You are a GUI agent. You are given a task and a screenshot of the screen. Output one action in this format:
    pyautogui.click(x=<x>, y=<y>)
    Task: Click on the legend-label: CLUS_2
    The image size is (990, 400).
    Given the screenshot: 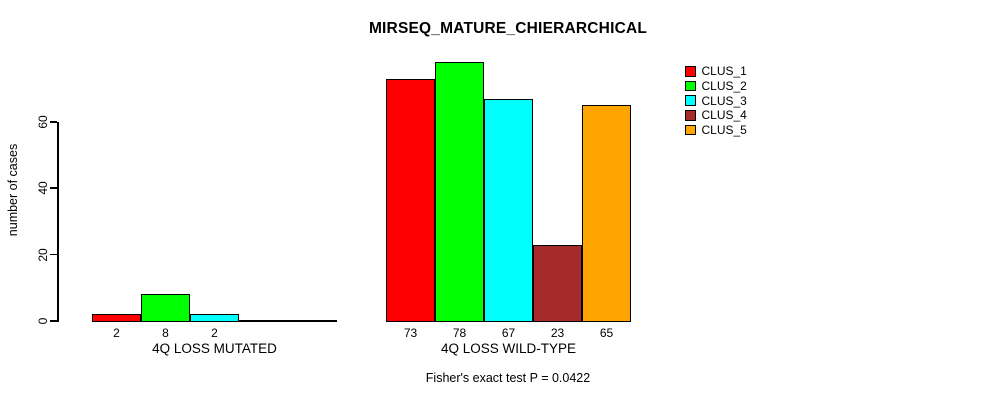 What is the action you would take?
    pyautogui.click(x=724, y=86)
    